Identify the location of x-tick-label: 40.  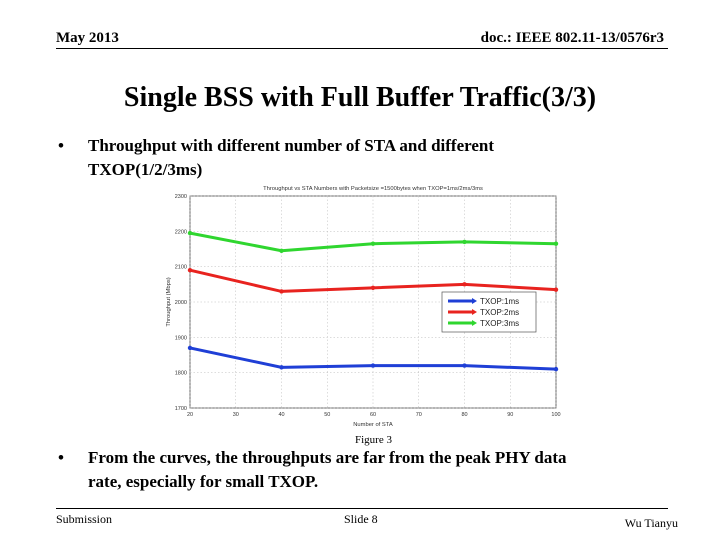
(281, 415).